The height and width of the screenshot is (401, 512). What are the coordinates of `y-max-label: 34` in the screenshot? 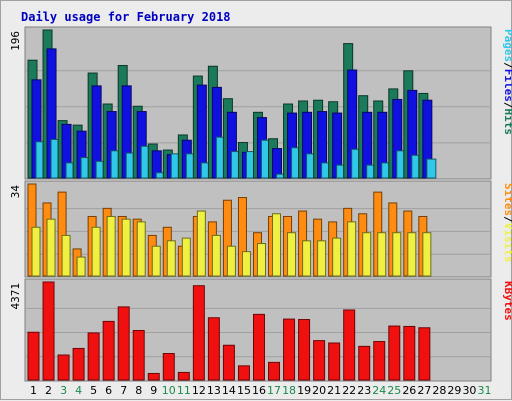 It's located at (15, 192).